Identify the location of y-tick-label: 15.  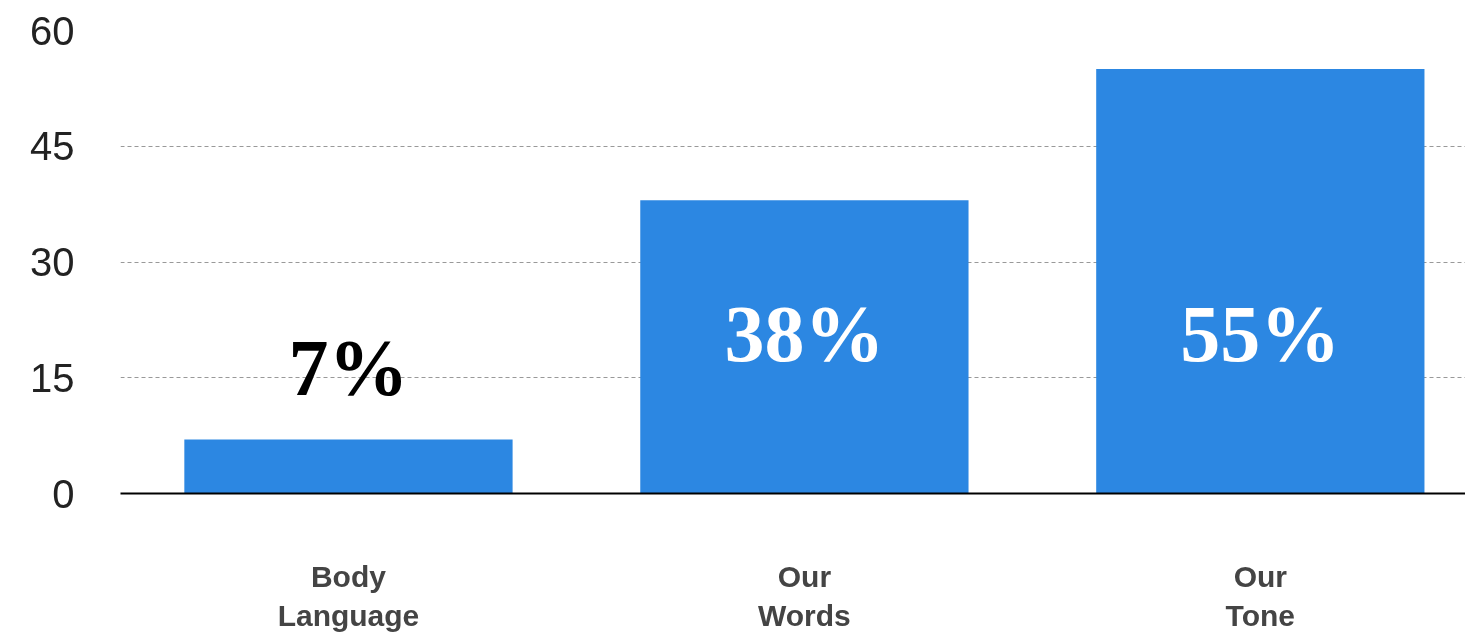
(52, 377).